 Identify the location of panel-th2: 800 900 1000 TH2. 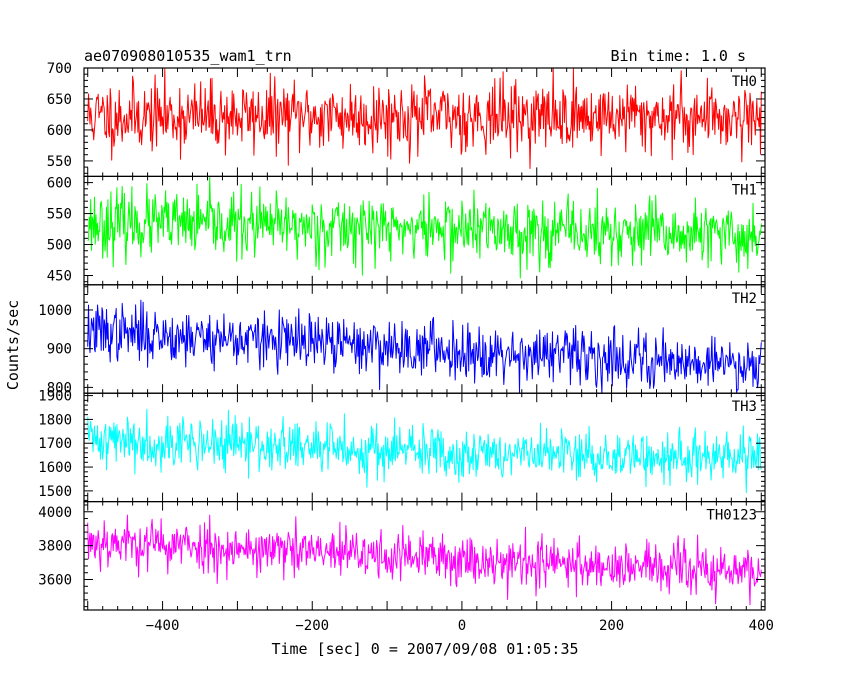
(402, 340).